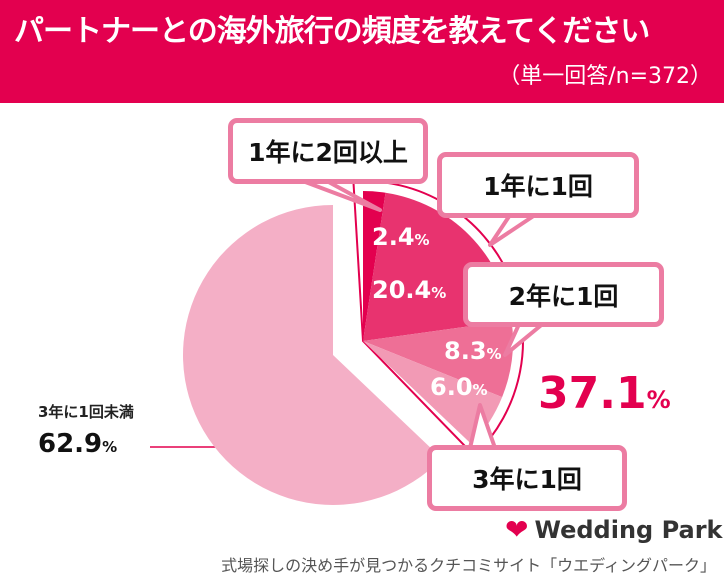  Describe the element at coordinates (527, 478) in the screenshot. I see `callout-4: 3年に1回` at that location.